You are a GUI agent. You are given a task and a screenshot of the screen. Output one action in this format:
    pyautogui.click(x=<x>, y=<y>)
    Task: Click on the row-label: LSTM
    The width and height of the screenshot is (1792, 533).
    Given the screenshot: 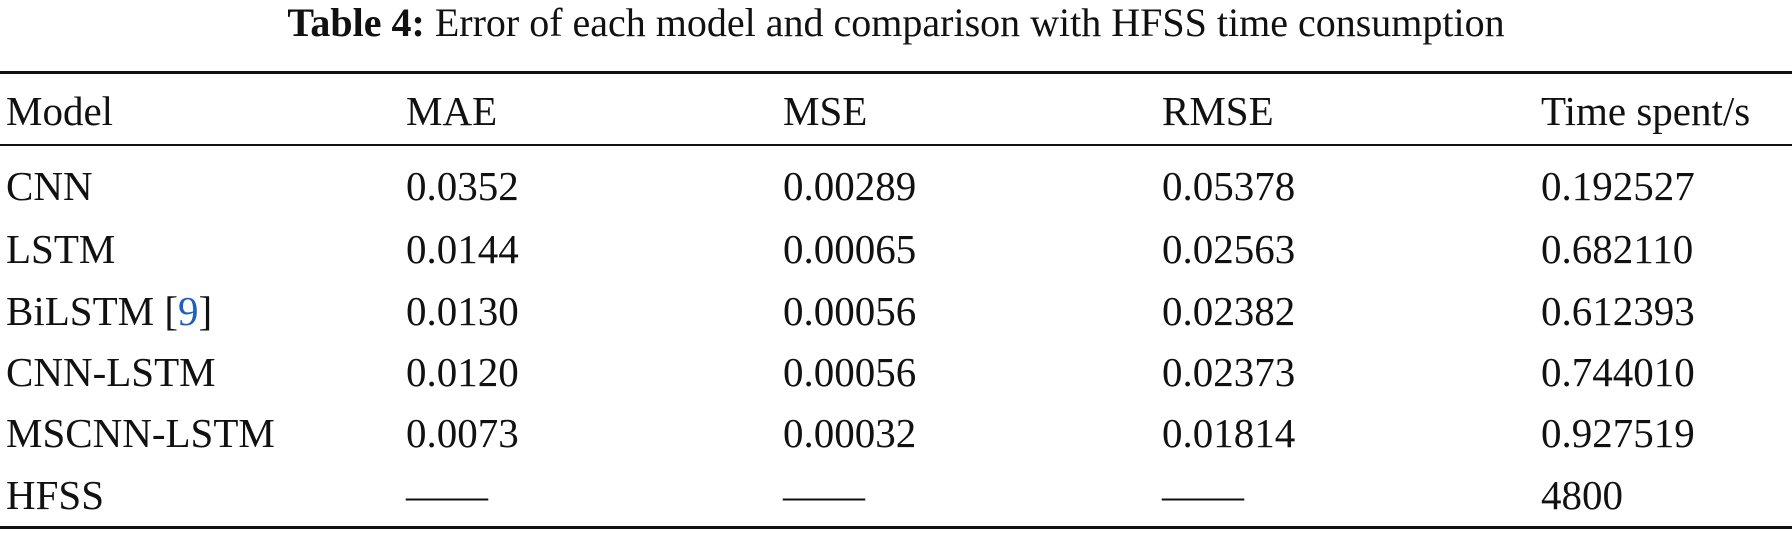 What is the action you would take?
    pyautogui.click(x=61, y=249)
    